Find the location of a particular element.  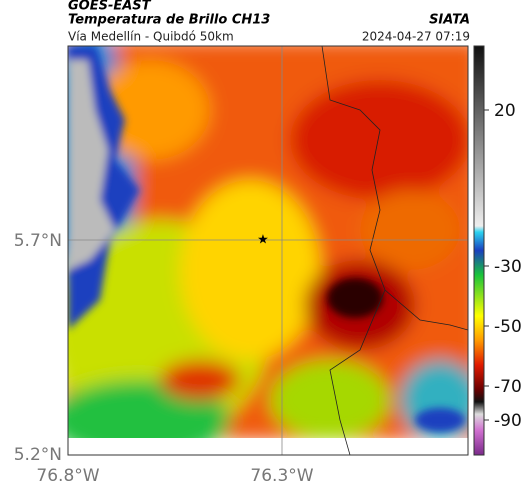

colorbar-tick-label: 20 is located at coordinates (505, 111).